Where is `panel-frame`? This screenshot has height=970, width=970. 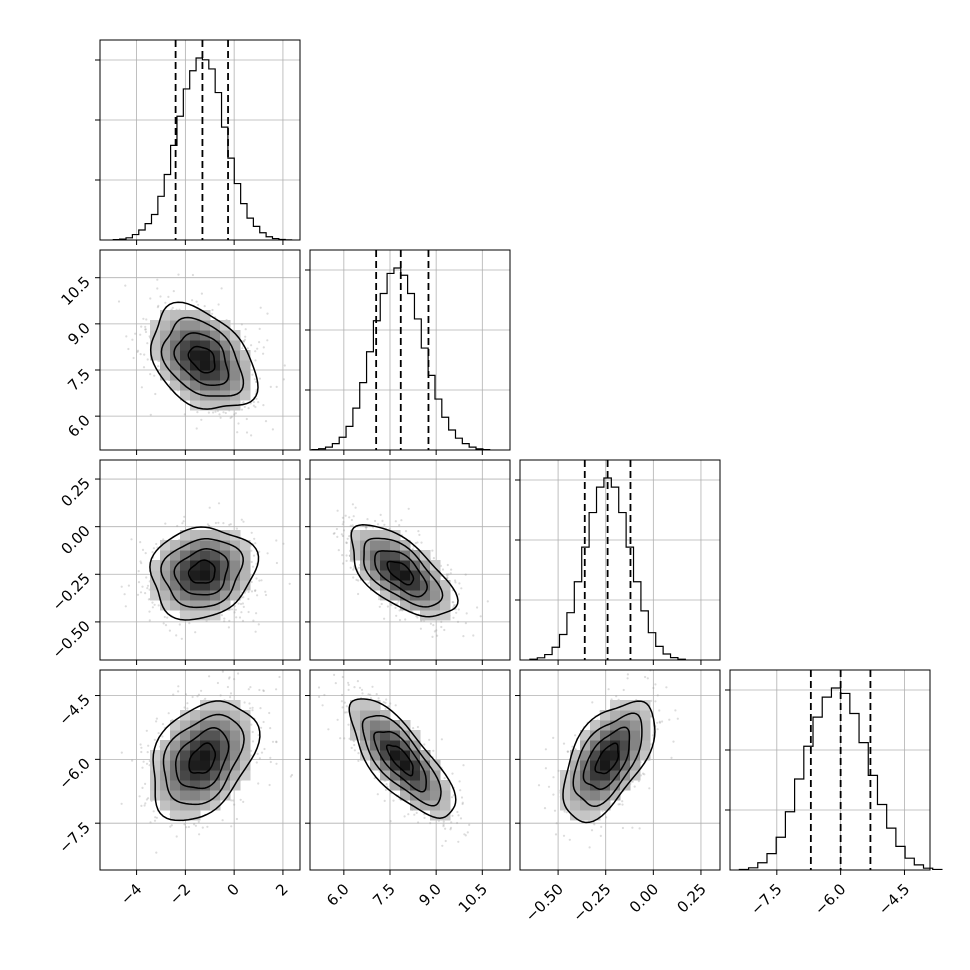 panel-frame is located at coordinates (200, 350).